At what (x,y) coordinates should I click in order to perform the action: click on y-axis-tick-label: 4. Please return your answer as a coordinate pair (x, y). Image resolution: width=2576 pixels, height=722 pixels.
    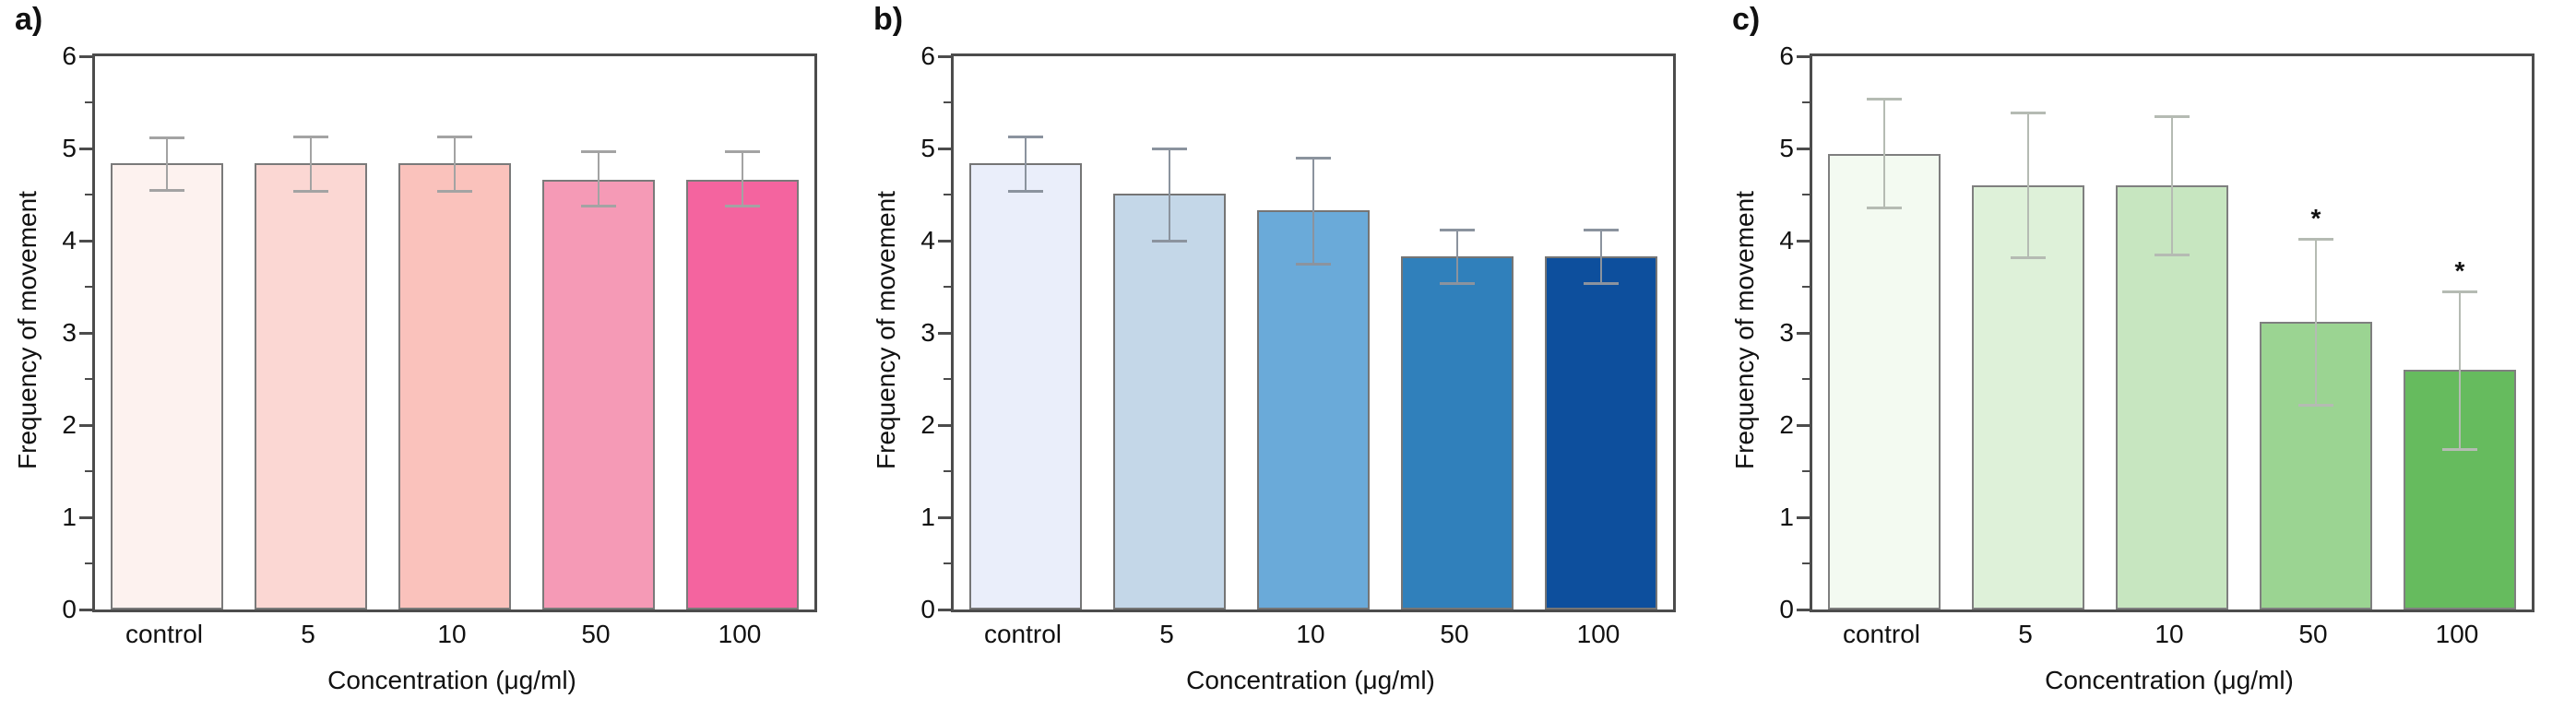
    Looking at the image, I should click on (928, 240).